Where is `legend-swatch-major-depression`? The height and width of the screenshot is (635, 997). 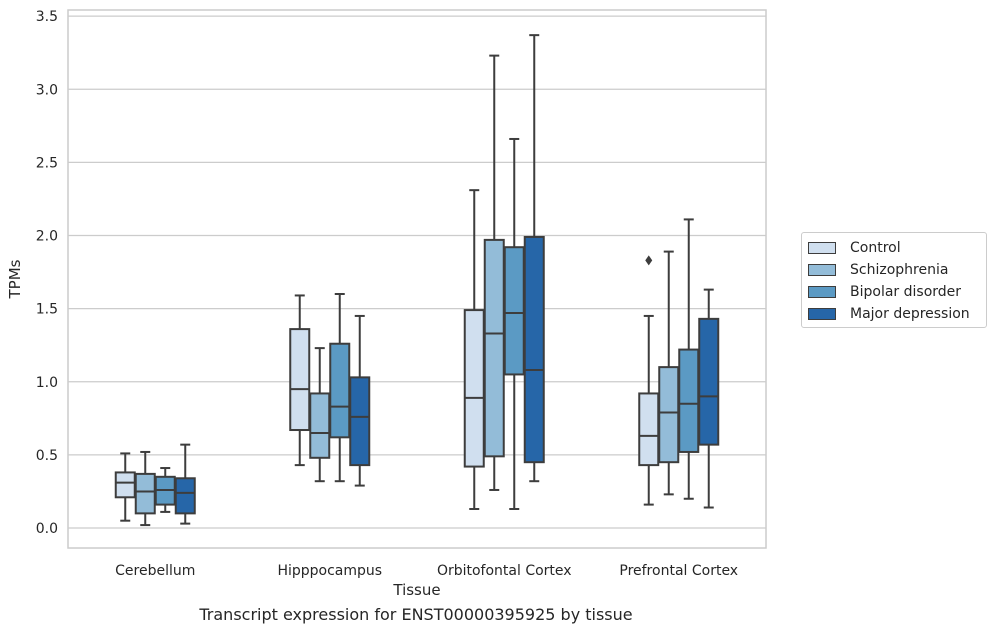
legend-swatch-major-depression is located at coordinates (822, 314).